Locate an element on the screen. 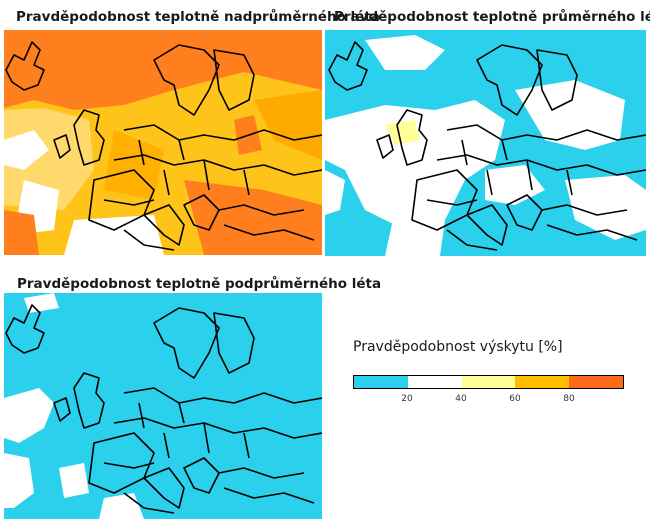 This screenshot has width=650, height=527. legend-color-bar is located at coordinates (488, 382).